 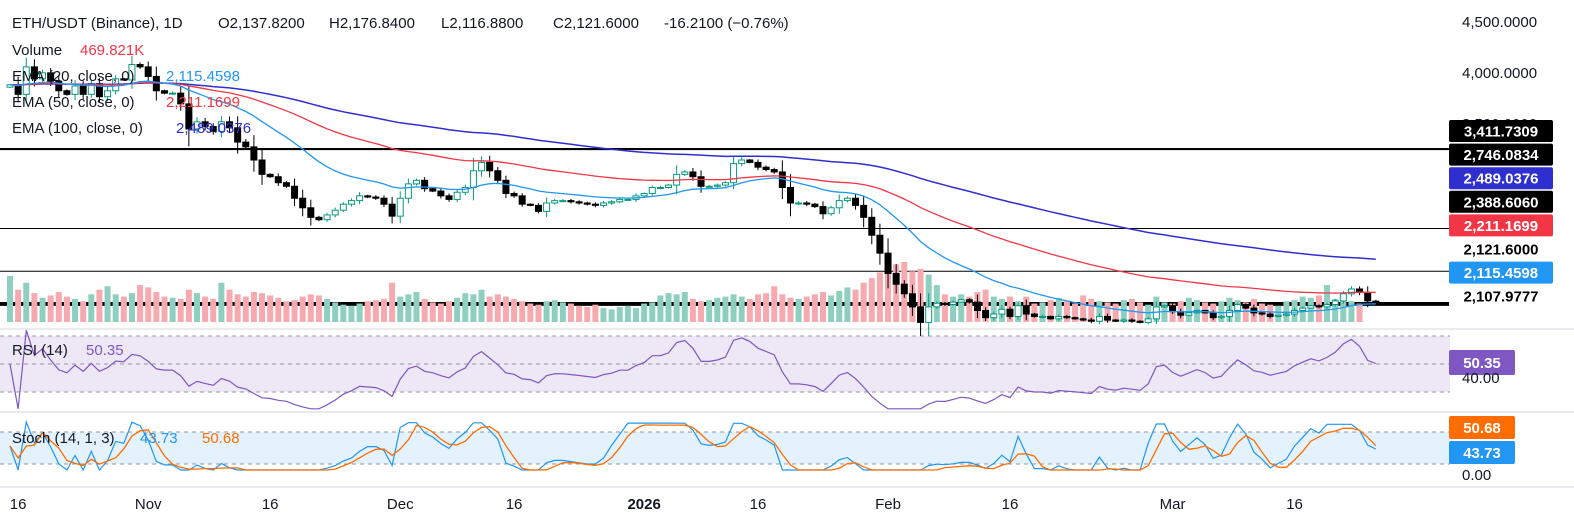 What do you see at coordinates (693, 447) in the screenshot?
I see `stoch-d-line` at bounding box center [693, 447].